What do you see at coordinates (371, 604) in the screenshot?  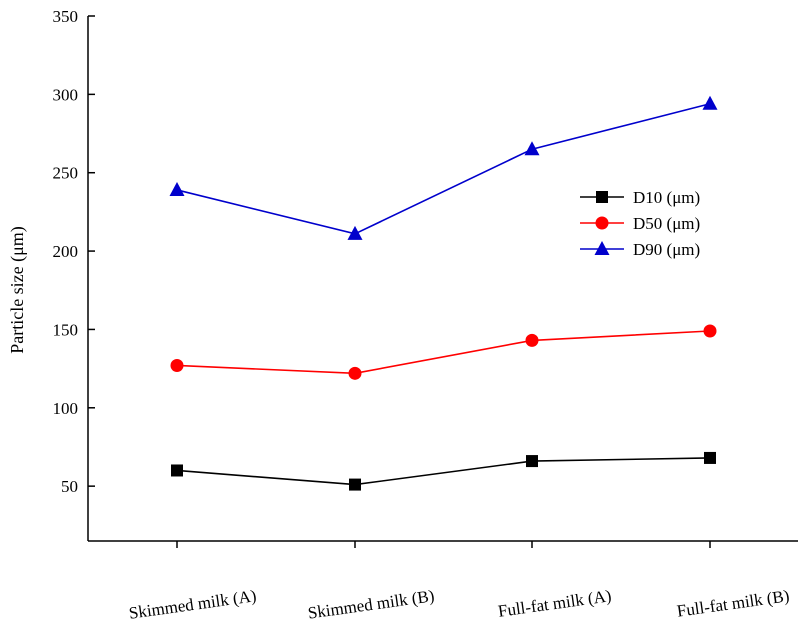 I see `x-tick-label: Skimmed milk (B)` at bounding box center [371, 604].